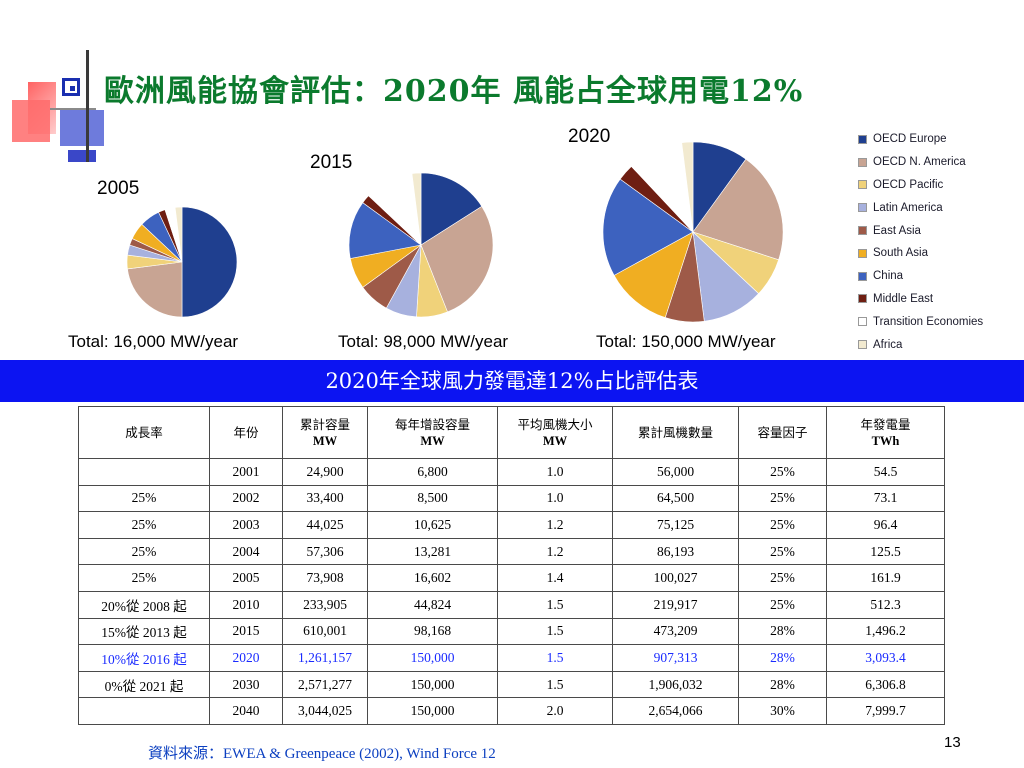 This screenshot has width=1024, height=768. What do you see at coordinates (885, 424) in the screenshot?
I see `column-header-line: 年發電量` at bounding box center [885, 424].